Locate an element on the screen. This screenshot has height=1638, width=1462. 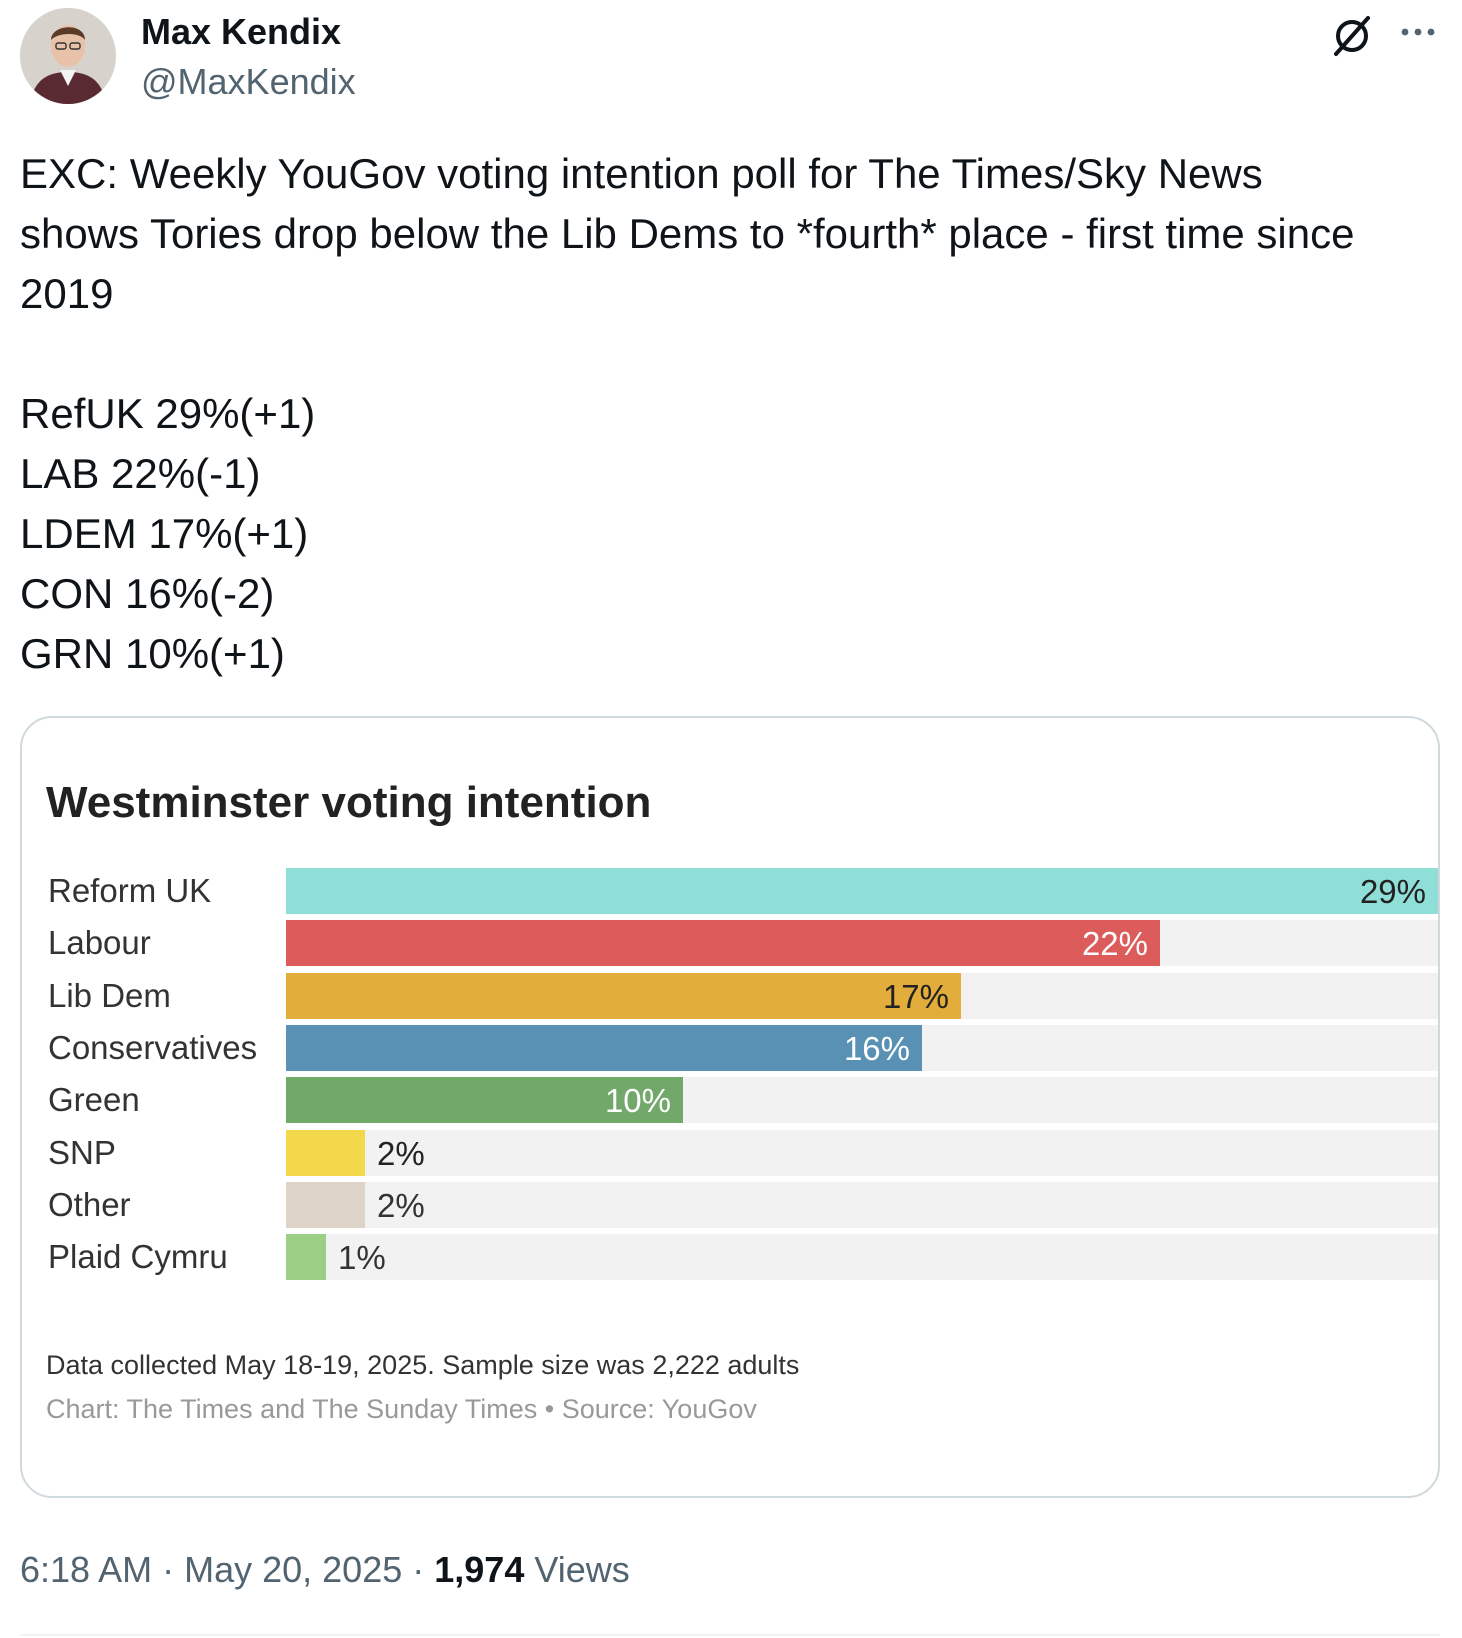
avatar is located at coordinates (68, 56).